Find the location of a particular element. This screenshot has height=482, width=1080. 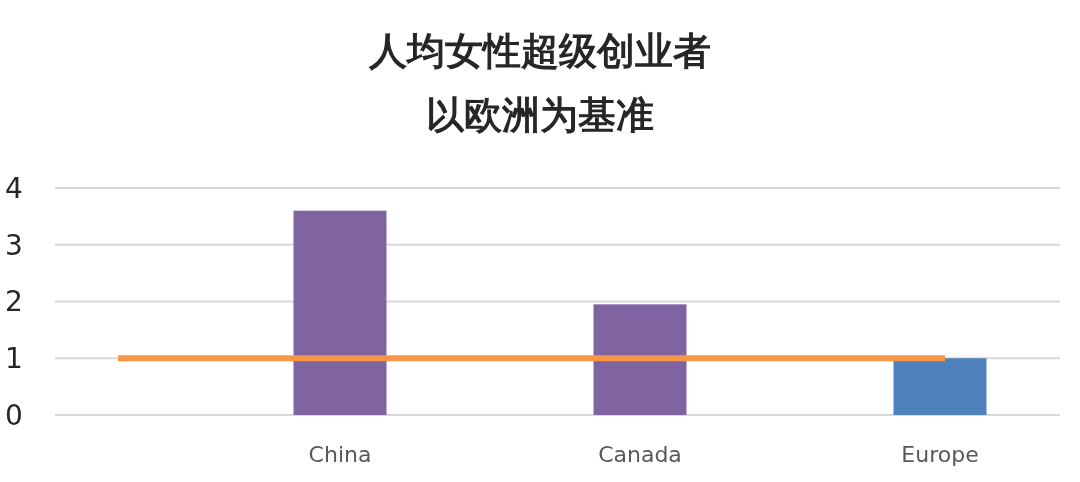

y-tick-label: 0 is located at coordinates (14, 415).